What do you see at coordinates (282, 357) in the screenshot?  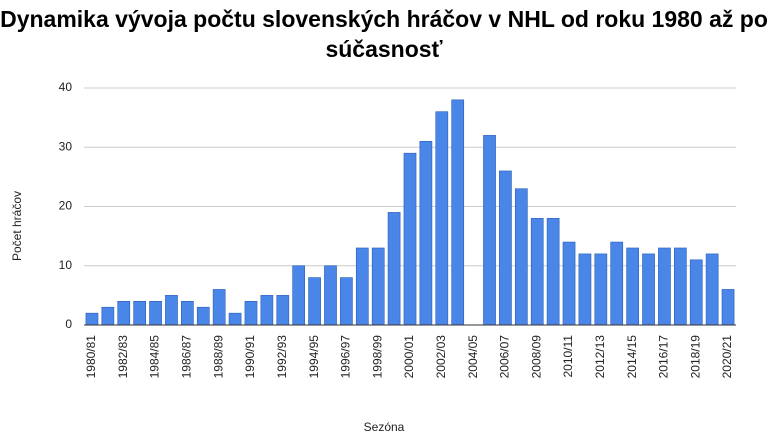 I see `x-tick-label: 1992/93` at bounding box center [282, 357].